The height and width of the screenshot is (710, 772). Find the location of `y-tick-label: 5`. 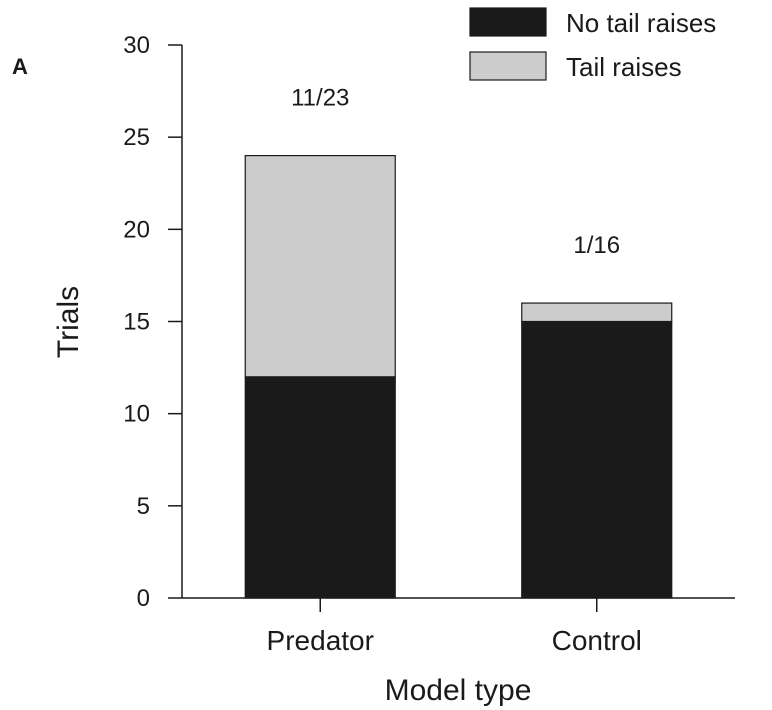

y-tick-label: 5 is located at coordinates (143, 506).